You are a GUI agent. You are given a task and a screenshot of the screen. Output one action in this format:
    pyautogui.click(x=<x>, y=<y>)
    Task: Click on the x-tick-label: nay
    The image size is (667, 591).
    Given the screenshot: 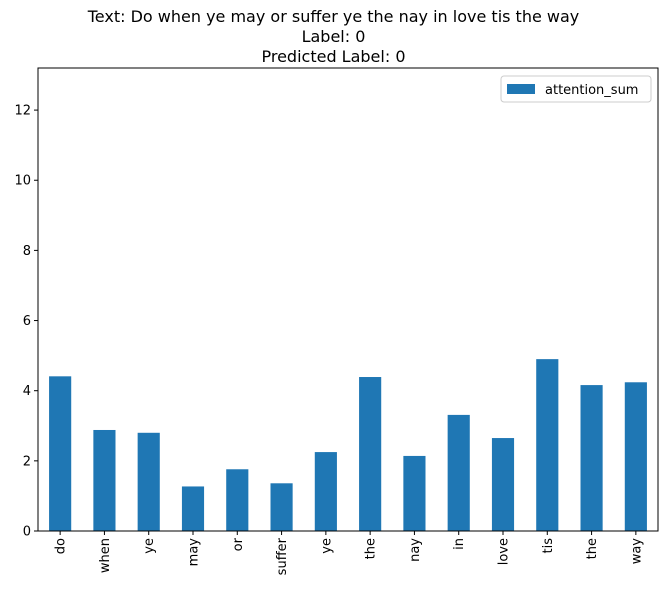 What is the action you would take?
    pyautogui.click(x=415, y=550)
    